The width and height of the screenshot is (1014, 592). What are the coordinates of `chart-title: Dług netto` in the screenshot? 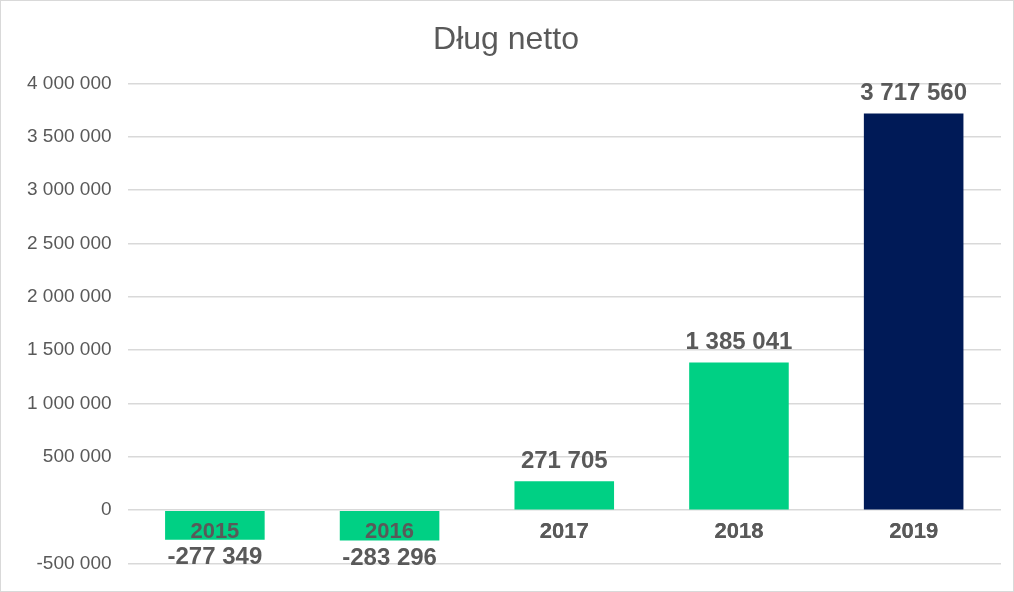 It's located at (506, 38).